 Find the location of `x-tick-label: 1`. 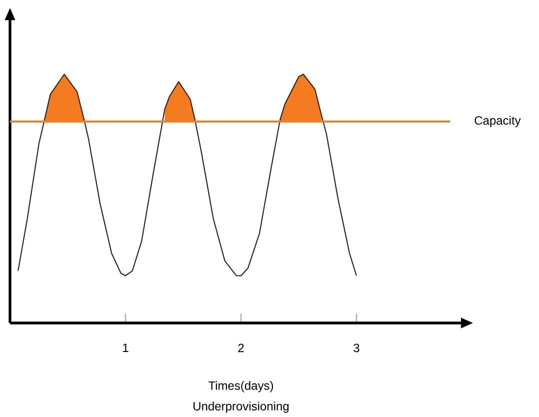

x-tick-label: 1 is located at coordinates (125, 348).